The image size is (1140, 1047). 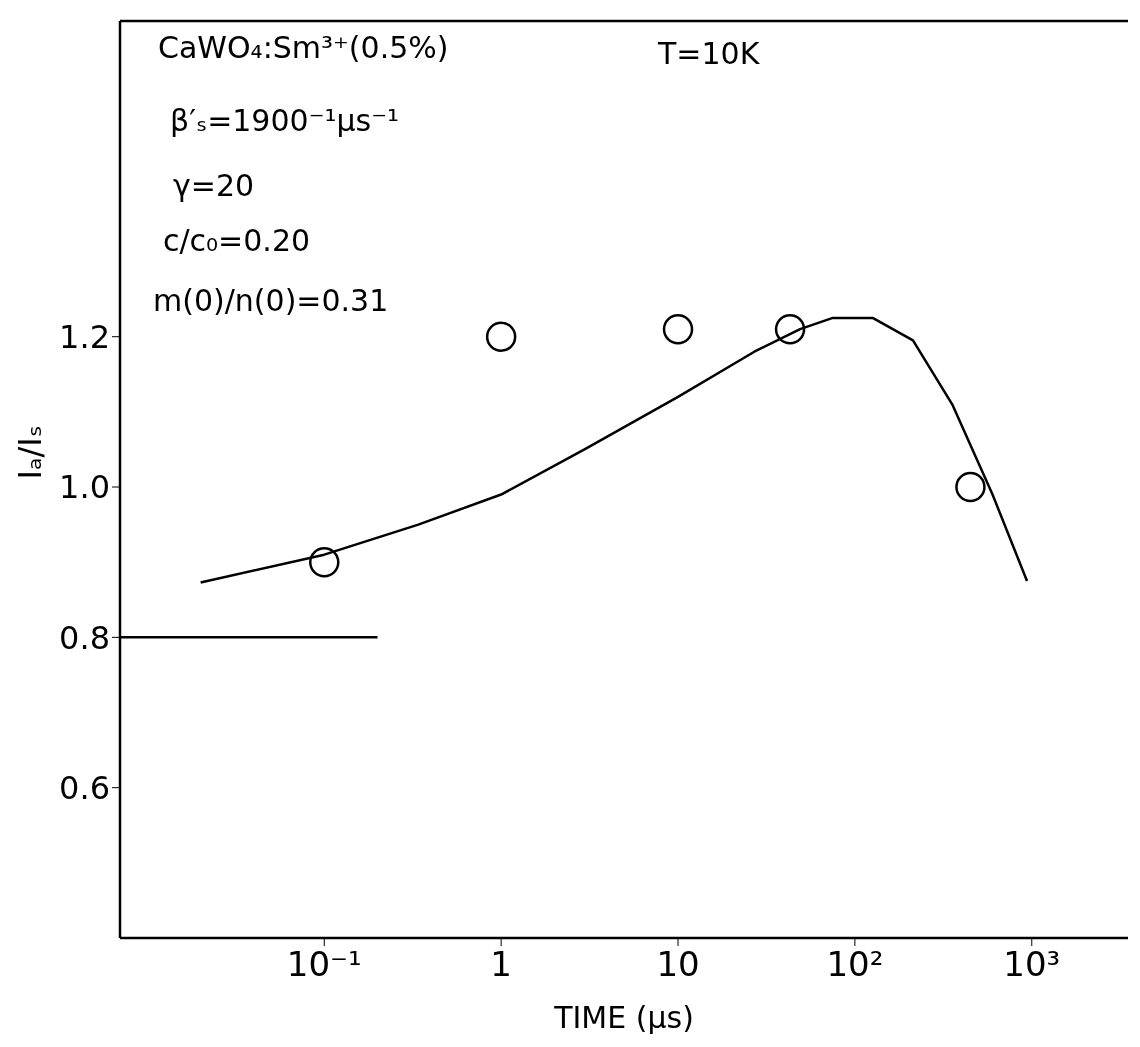 What do you see at coordinates (623, 1017) in the screenshot?
I see `x-axis-title: TIME (μs)` at bounding box center [623, 1017].